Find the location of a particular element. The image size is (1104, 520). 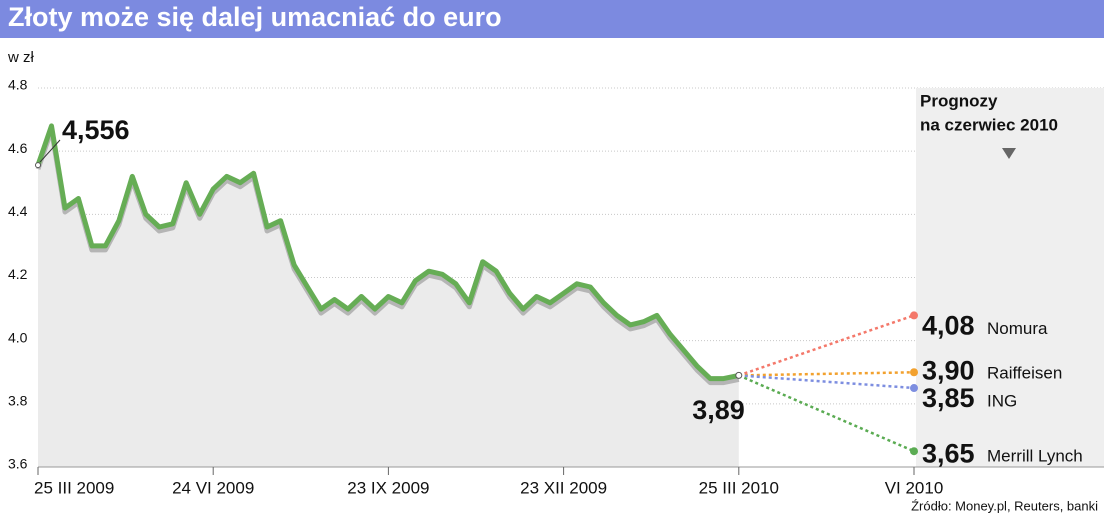

x-tick-label: 25 III 2010 is located at coordinates (739, 487).